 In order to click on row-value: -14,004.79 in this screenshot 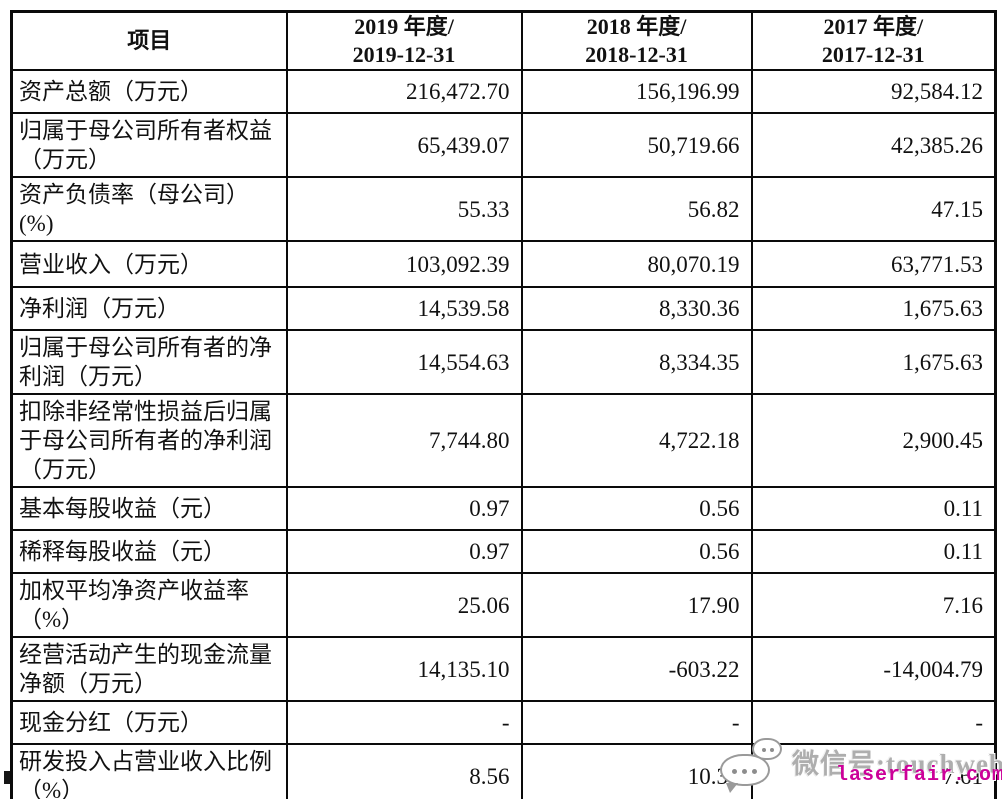, I will do `click(873, 669)`.